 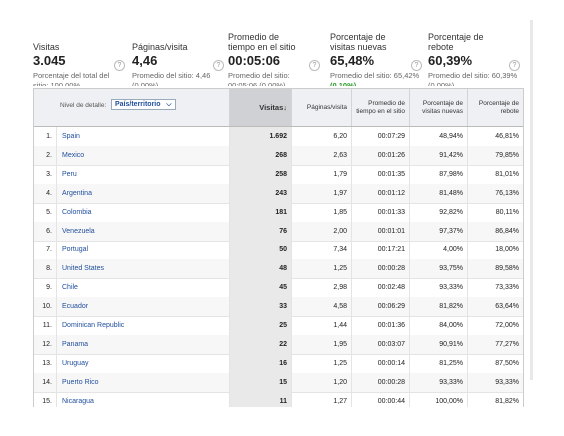 I want to click on country-link: Spain, so click(x=71, y=136).